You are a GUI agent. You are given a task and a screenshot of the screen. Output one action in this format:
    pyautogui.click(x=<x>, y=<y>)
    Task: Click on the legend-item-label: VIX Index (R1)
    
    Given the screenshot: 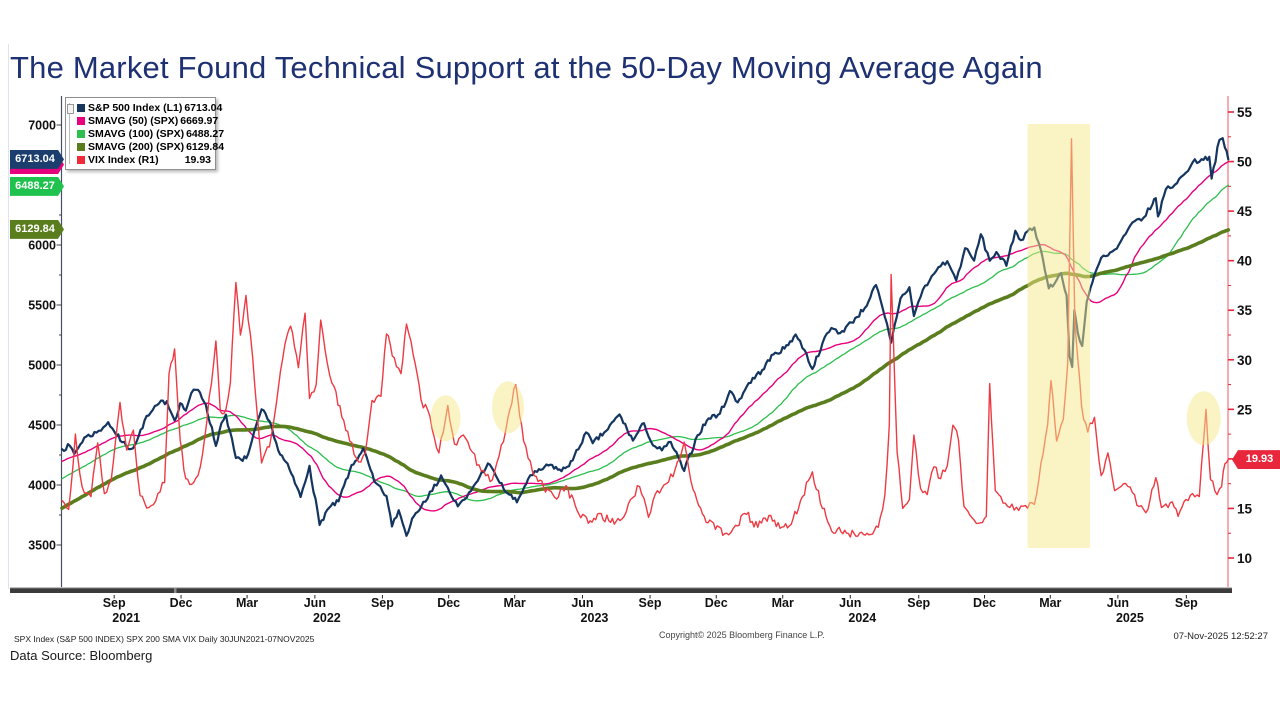 What is the action you would take?
    pyautogui.click(x=123, y=159)
    